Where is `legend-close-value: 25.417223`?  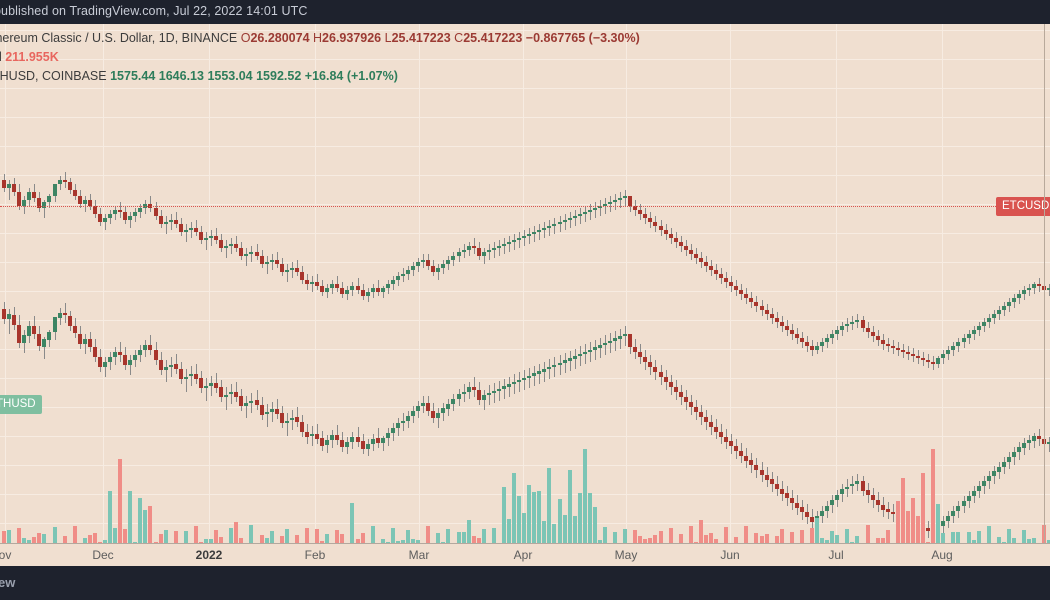 legend-close-value: 25.417223 is located at coordinates (493, 38).